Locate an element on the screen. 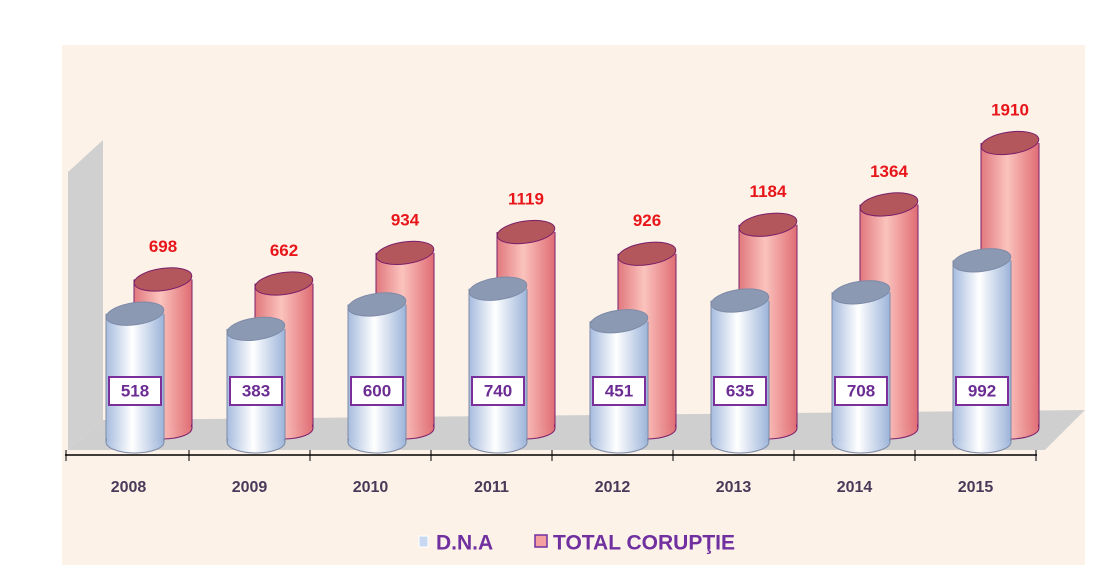 Image resolution: width=1093 pixels, height=570 pixels. value-label: 451 is located at coordinates (619, 390).